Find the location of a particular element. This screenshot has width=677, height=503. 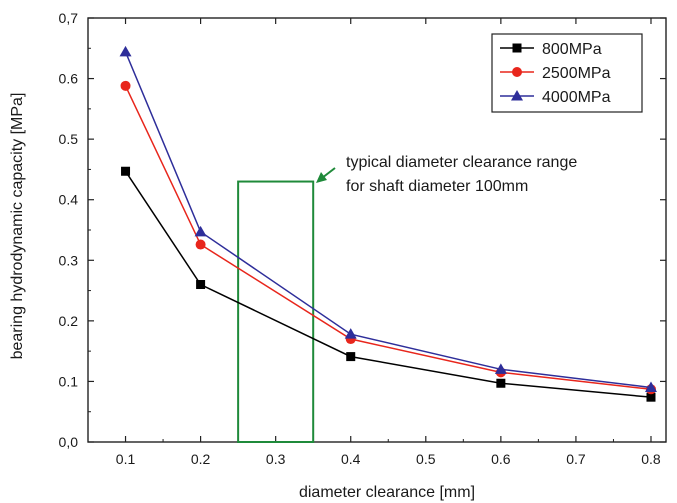

y-tick-label: 0.6 is located at coordinates (69, 79).